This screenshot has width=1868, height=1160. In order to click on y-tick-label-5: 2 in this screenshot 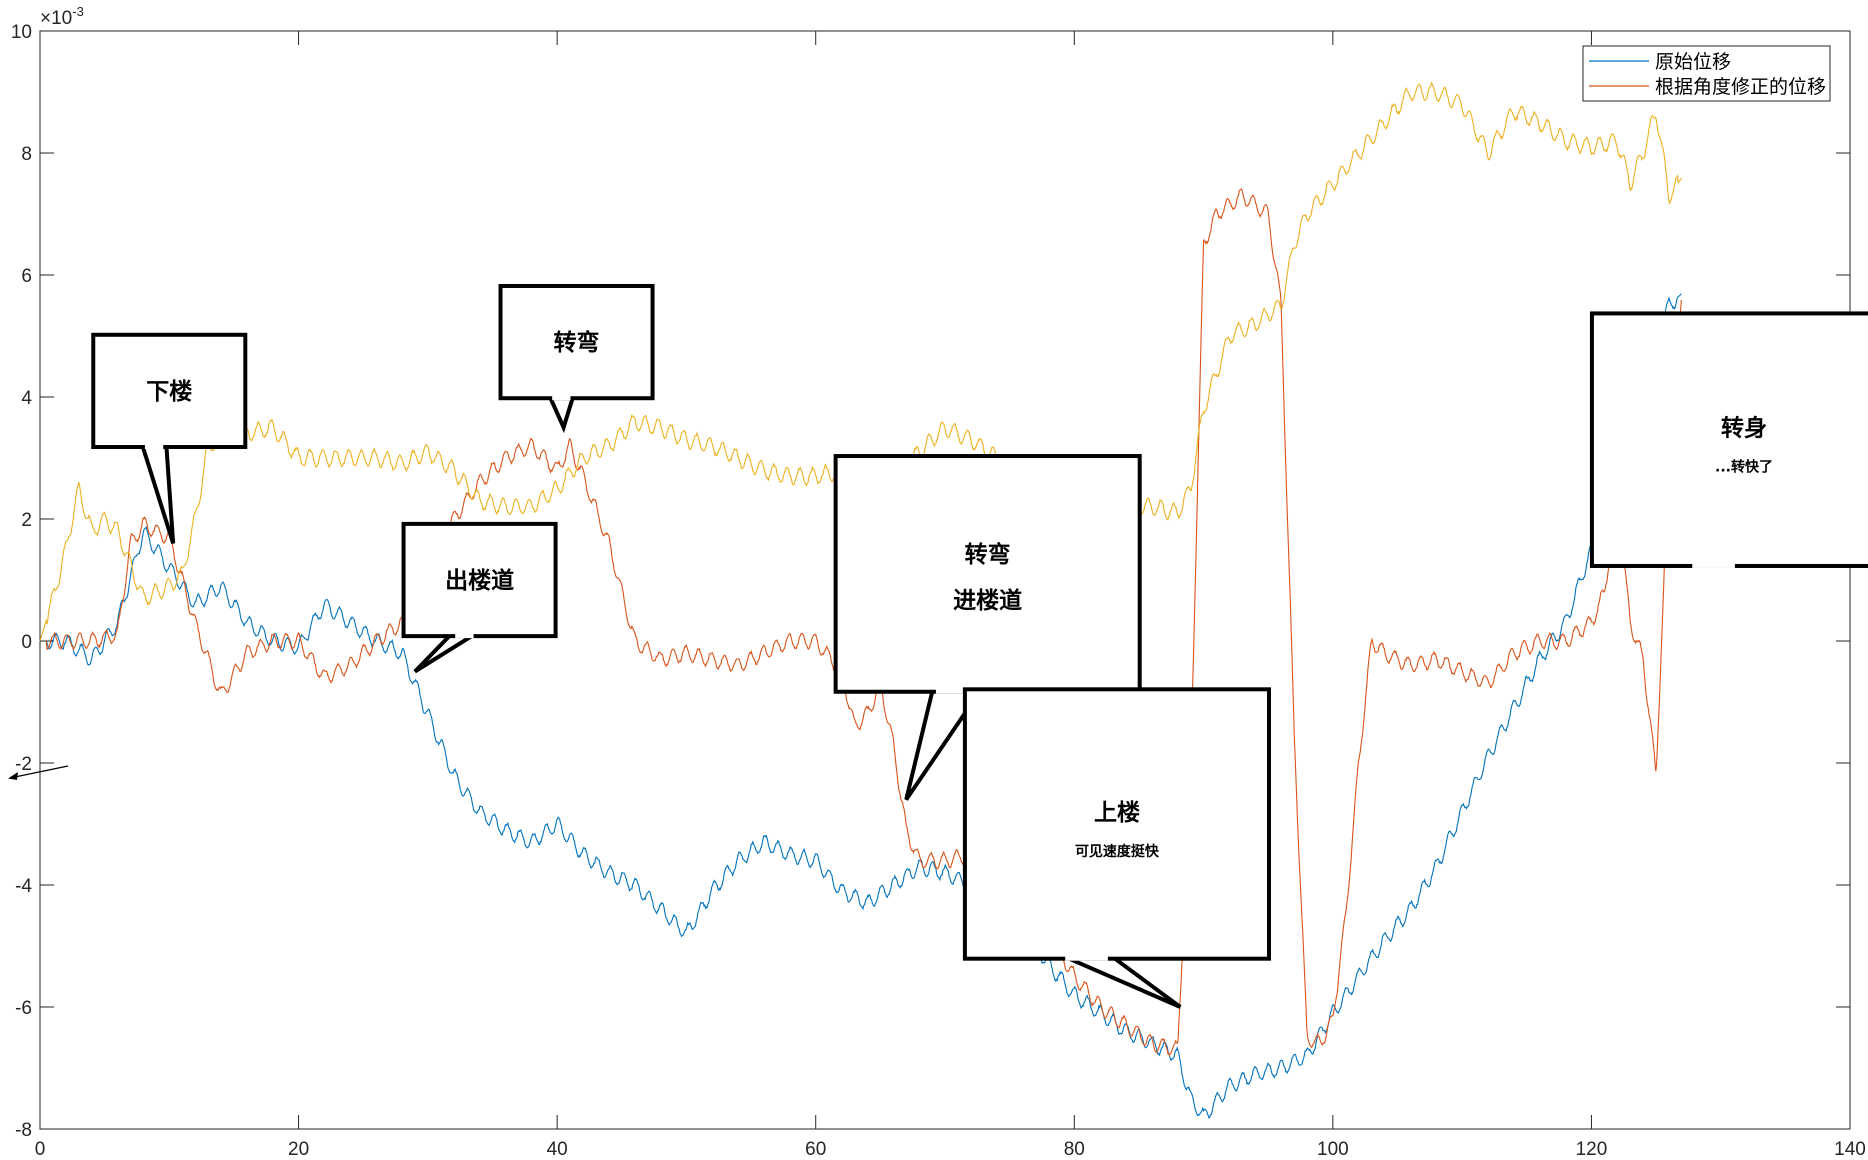, I will do `click(26, 520)`.